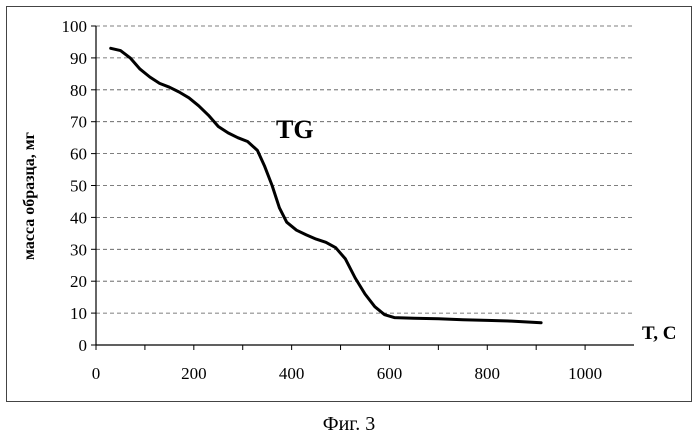  What do you see at coordinates (78, 154) in the screenshot?
I see `y-tick-label: 60` at bounding box center [78, 154].